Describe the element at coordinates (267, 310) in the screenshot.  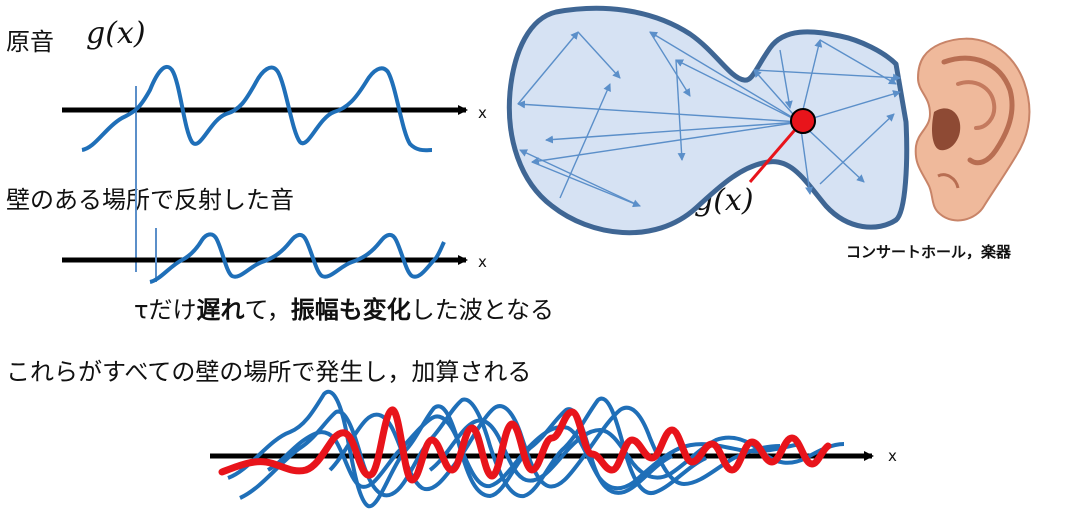
I see `delay-mid: て，` at that location.